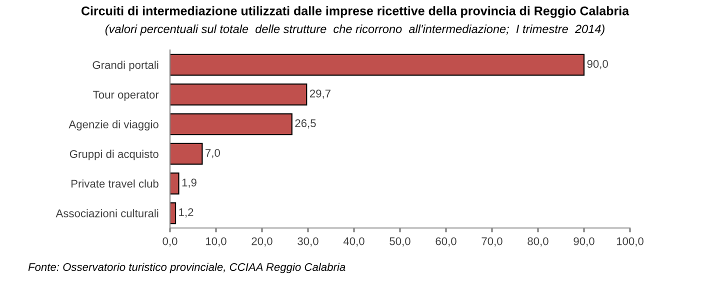 The image size is (710, 287). Describe the element at coordinates (492, 241) in the screenshot. I see `x-tick-label: 70,0` at that location.